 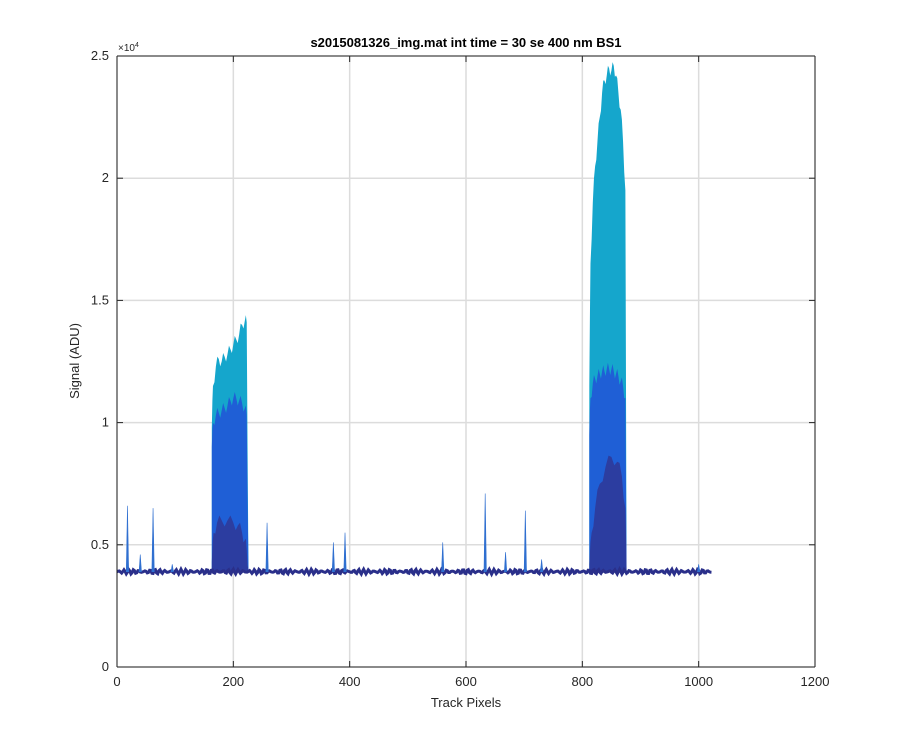 What do you see at coordinates (100, 299) in the screenshot?
I see `y-tick-label: 1.5` at bounding box center [100, 299].